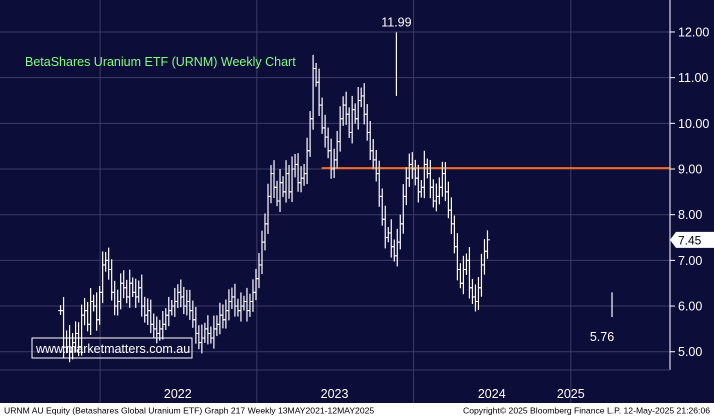  I want to click on y-tick-label: 9.00, so click(690, 170).